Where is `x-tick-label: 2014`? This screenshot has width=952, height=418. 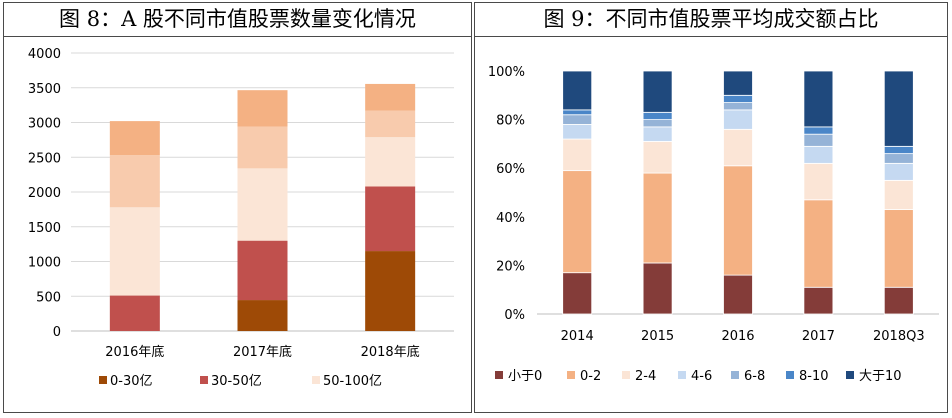 x-tick-label: 2014 is located at coordinates (577, 336).